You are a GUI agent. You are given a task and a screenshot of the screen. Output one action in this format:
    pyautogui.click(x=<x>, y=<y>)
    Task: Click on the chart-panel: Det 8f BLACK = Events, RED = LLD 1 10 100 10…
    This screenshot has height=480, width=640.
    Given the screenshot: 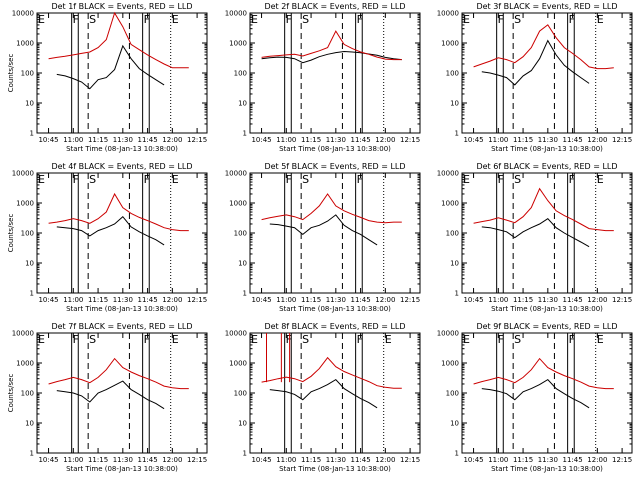 What is the action you would take?
    pyautogui.click(x=323, y=397)
    